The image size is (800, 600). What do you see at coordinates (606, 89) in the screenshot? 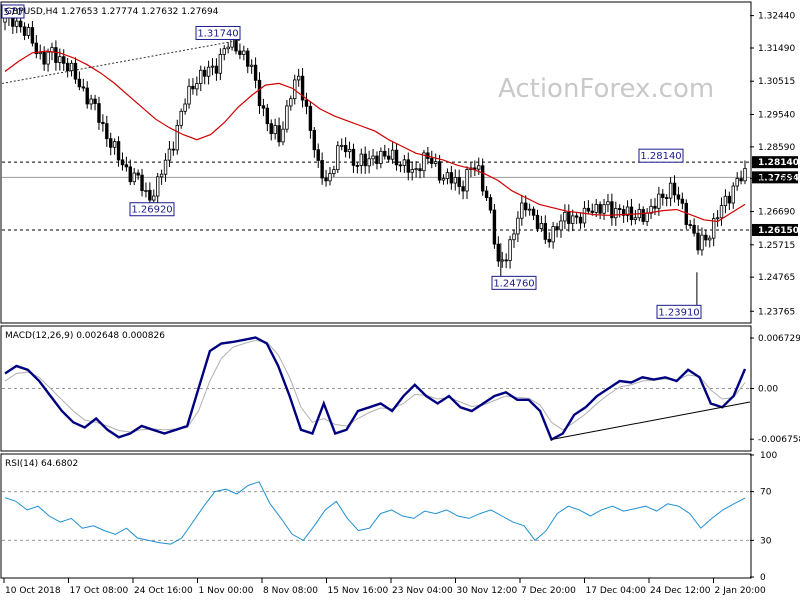
I see `watermark-text: ActionForex.com` at bounding box center [606, 89].